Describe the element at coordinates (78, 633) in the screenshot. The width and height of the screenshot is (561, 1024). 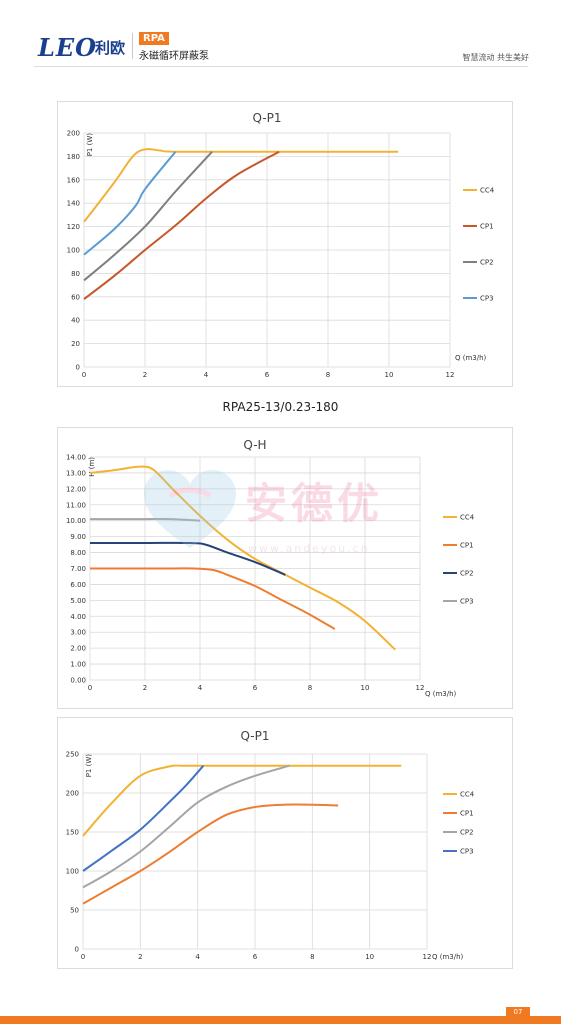
I see `y-tick-label: 3.00` at that location.